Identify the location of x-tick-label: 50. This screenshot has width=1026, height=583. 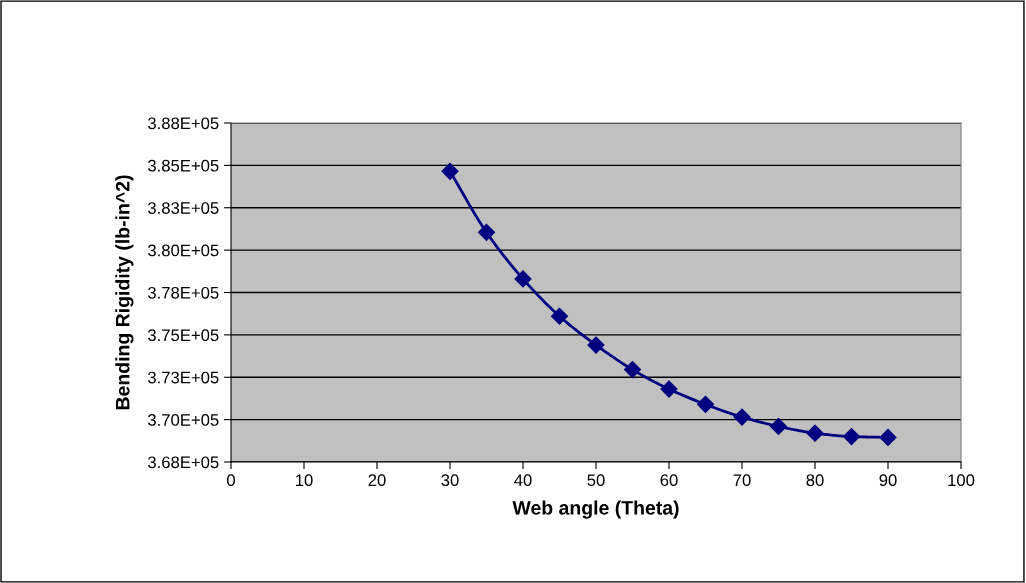
(596, 480).